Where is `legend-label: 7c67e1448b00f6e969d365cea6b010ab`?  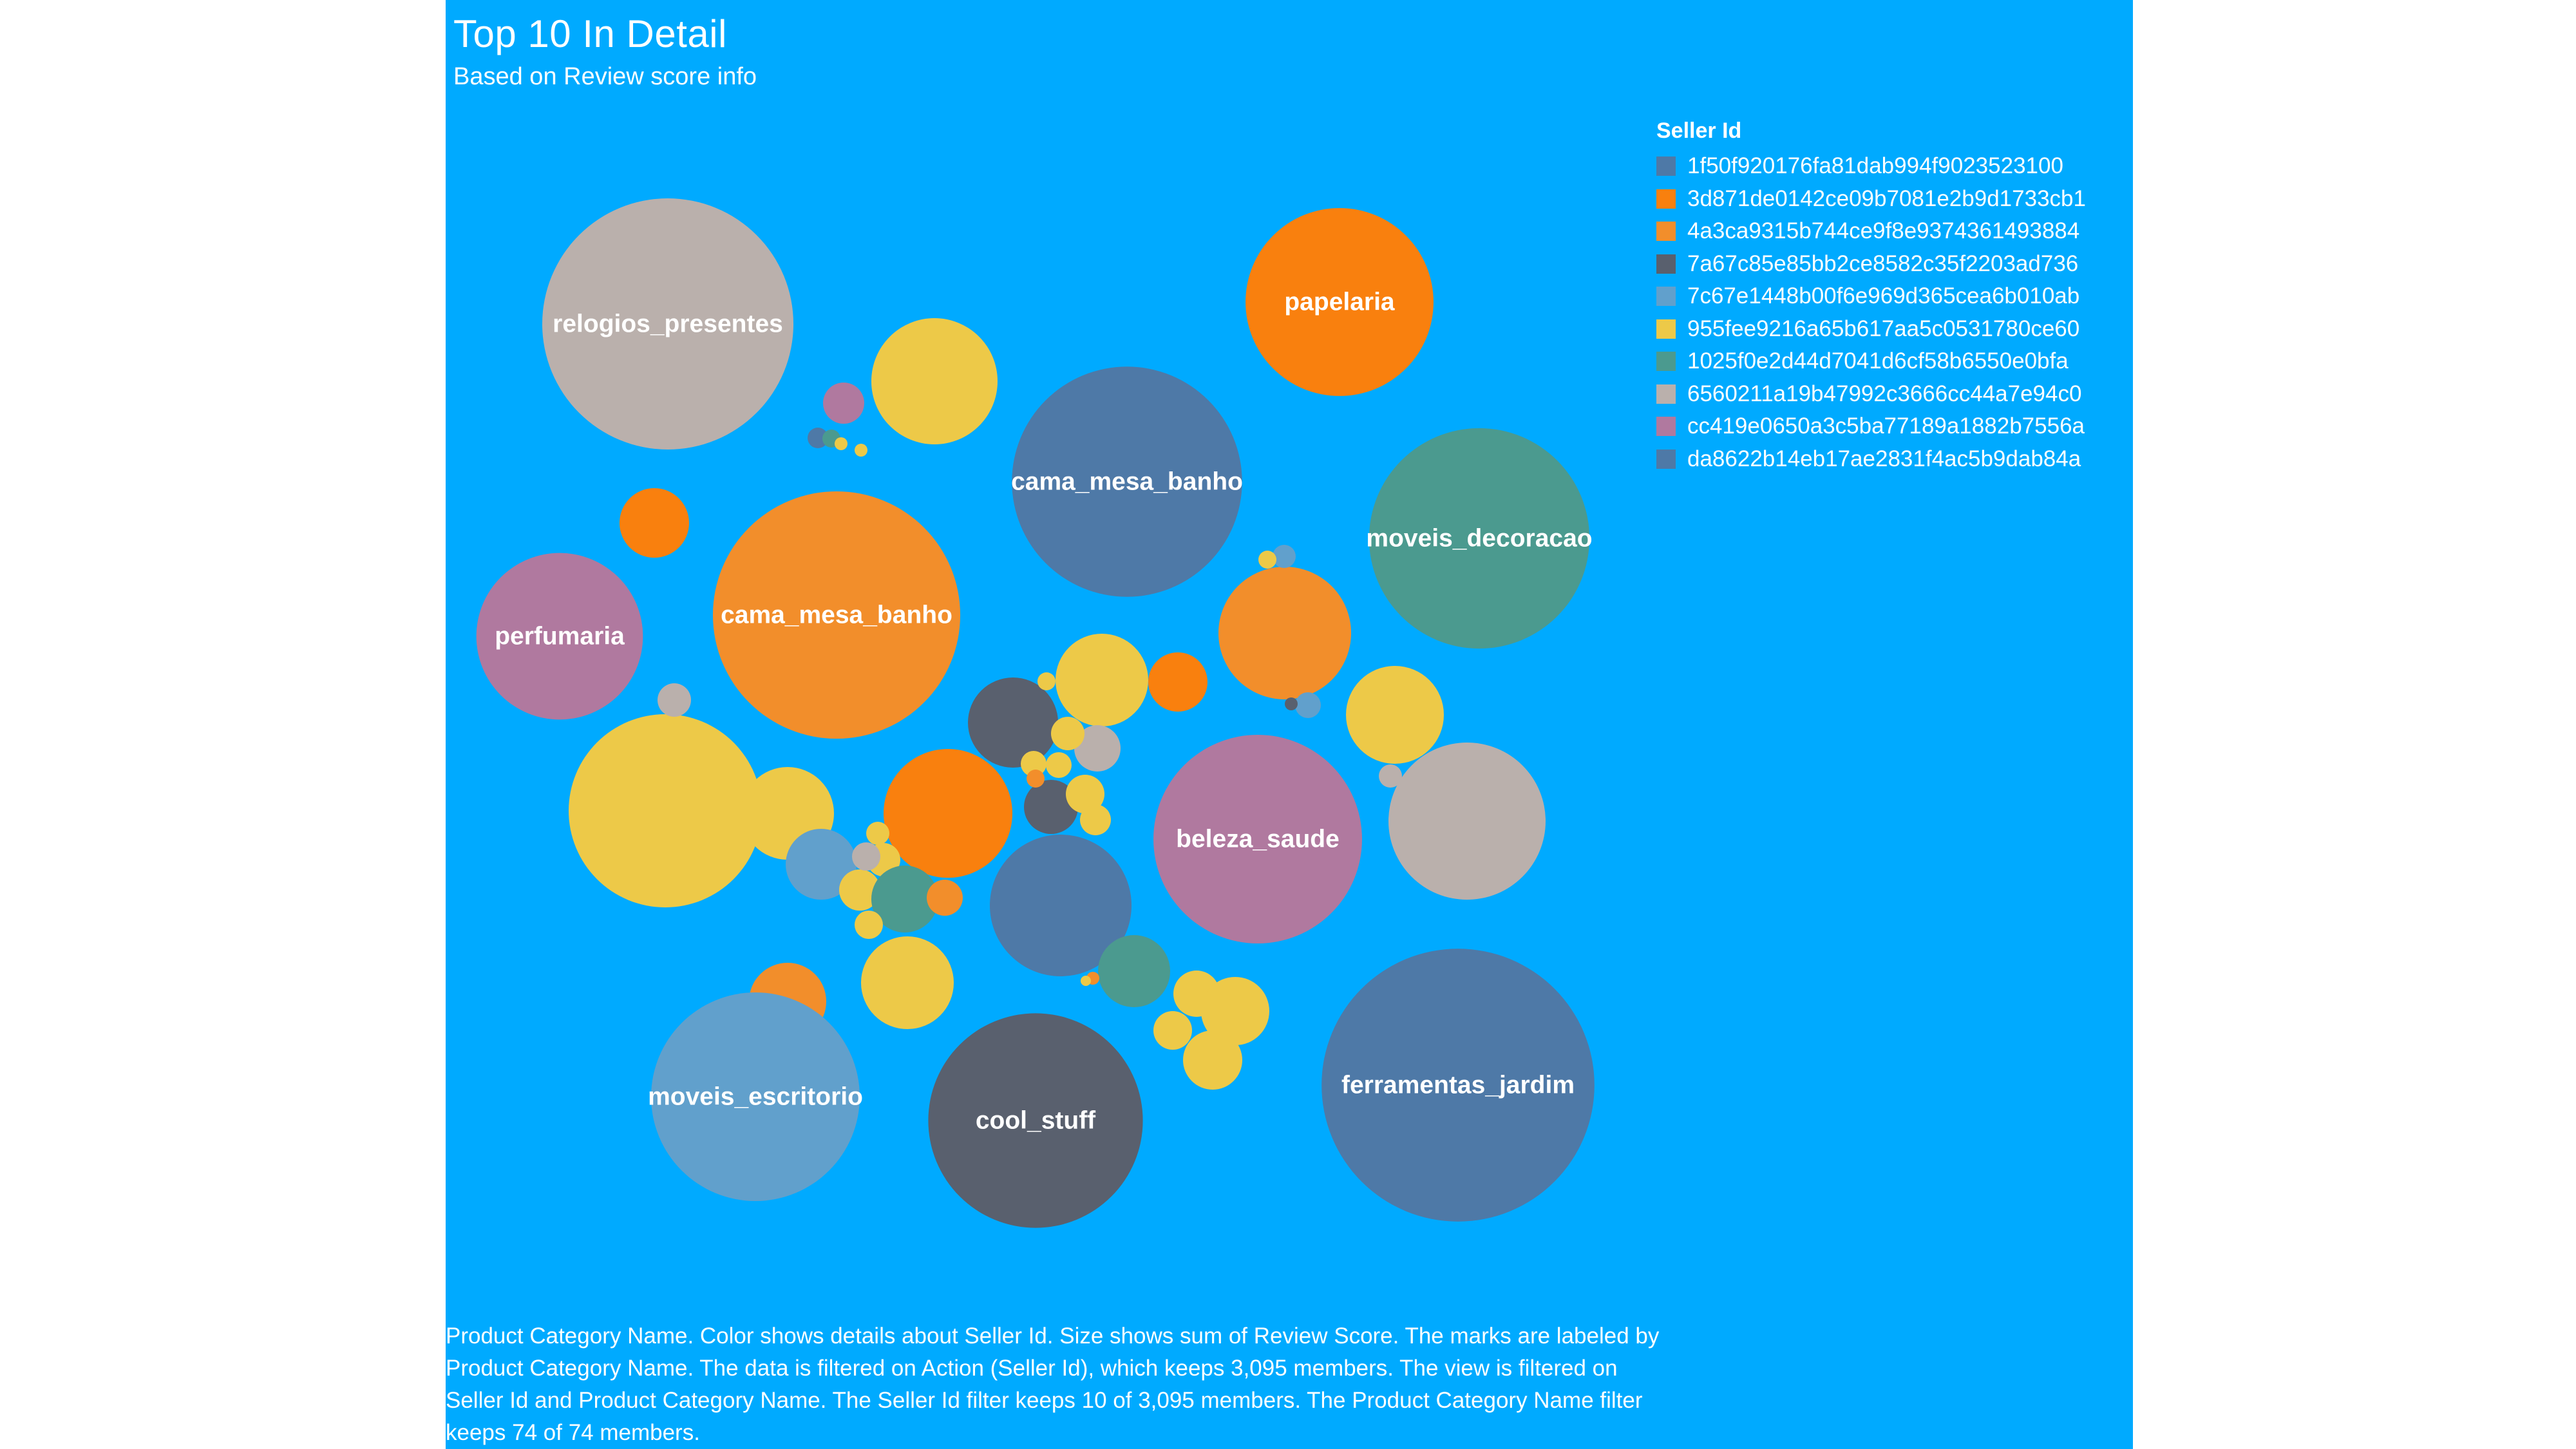
legend-label: 7c67e1448b00f6e969d365cea6b010ab is located at coordinates (1884, 296).